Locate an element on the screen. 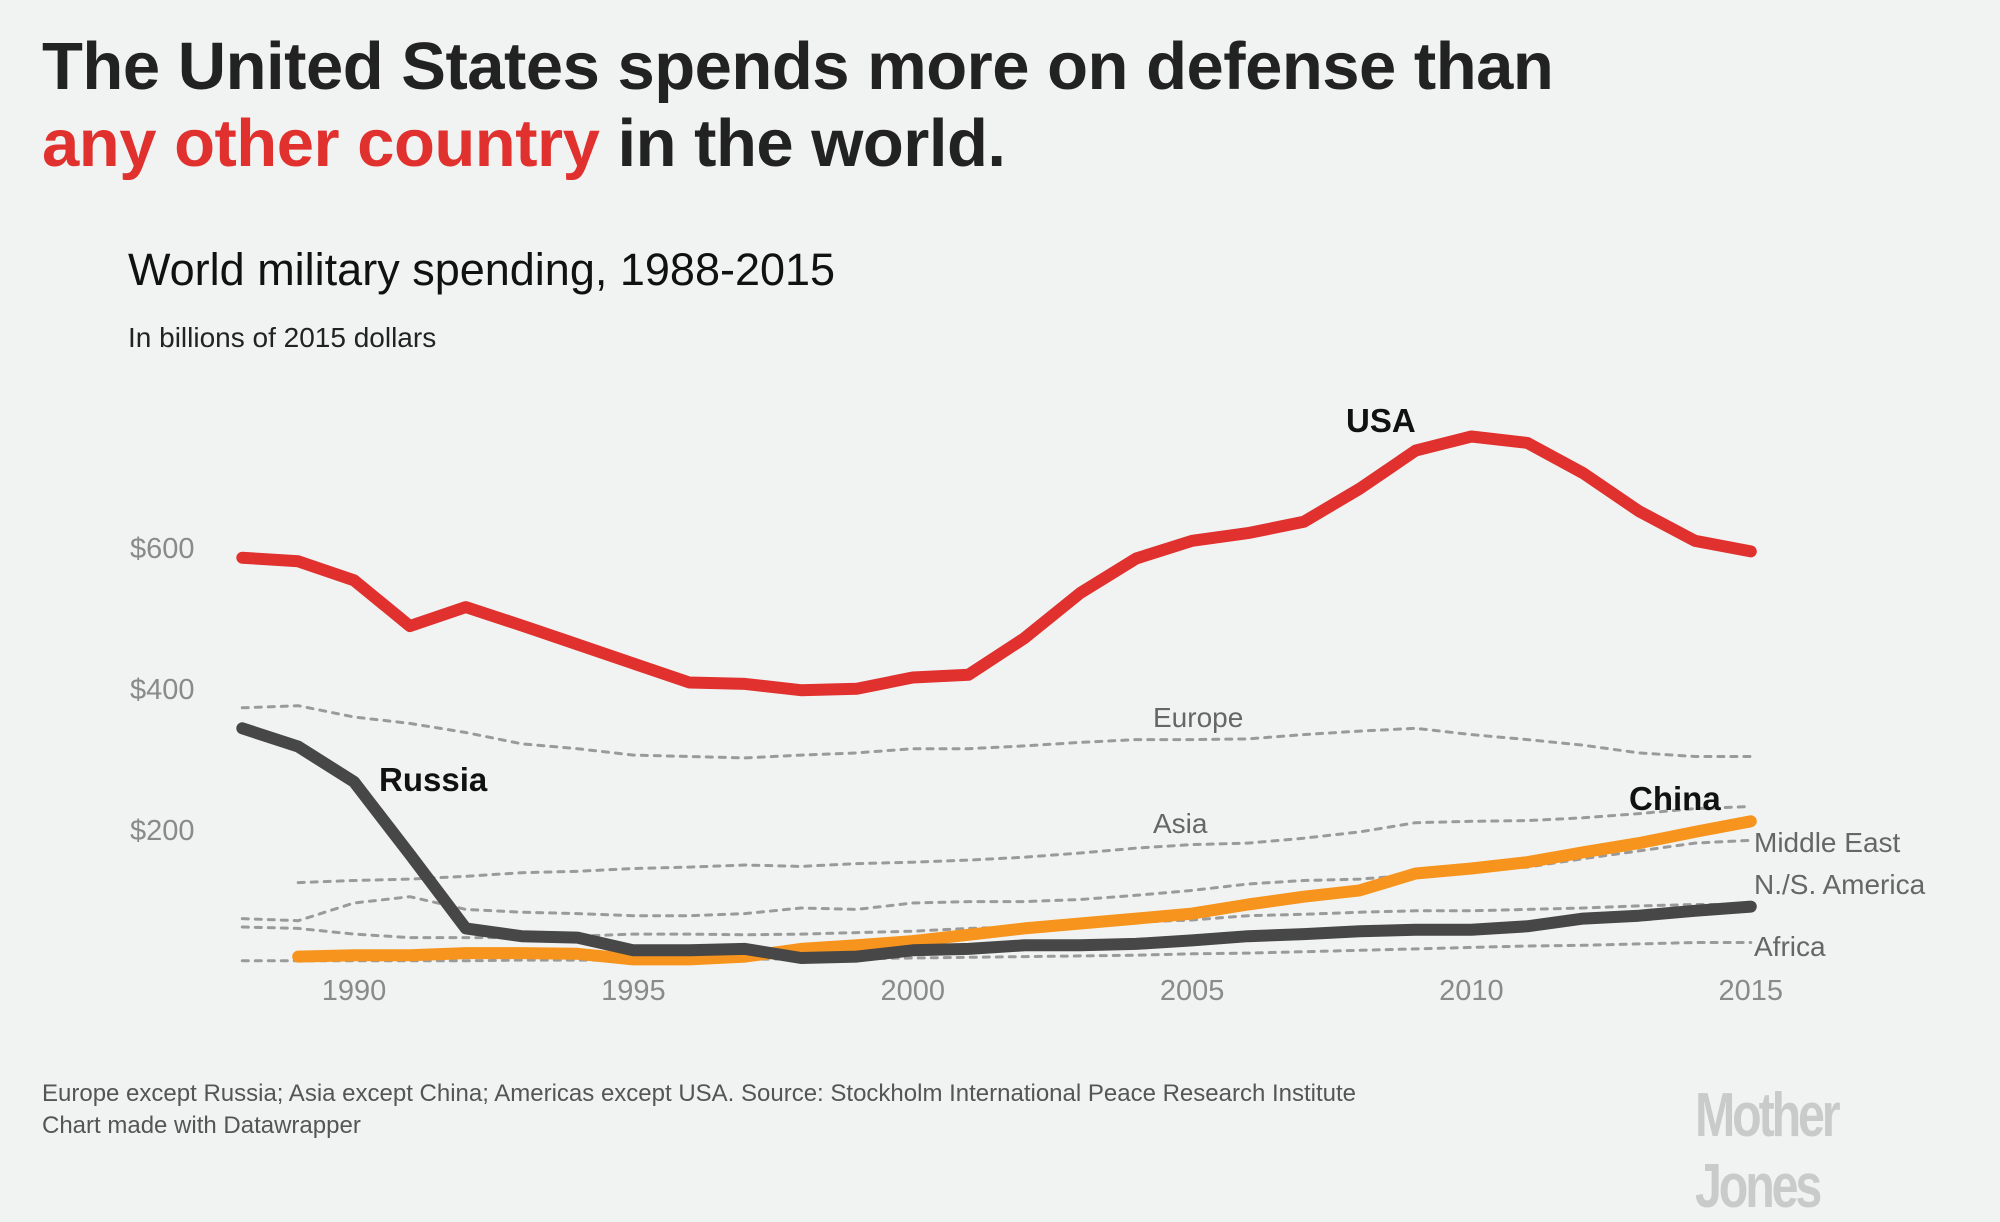  x-tick-label: 2015 is located at coordinates (1751, 991).